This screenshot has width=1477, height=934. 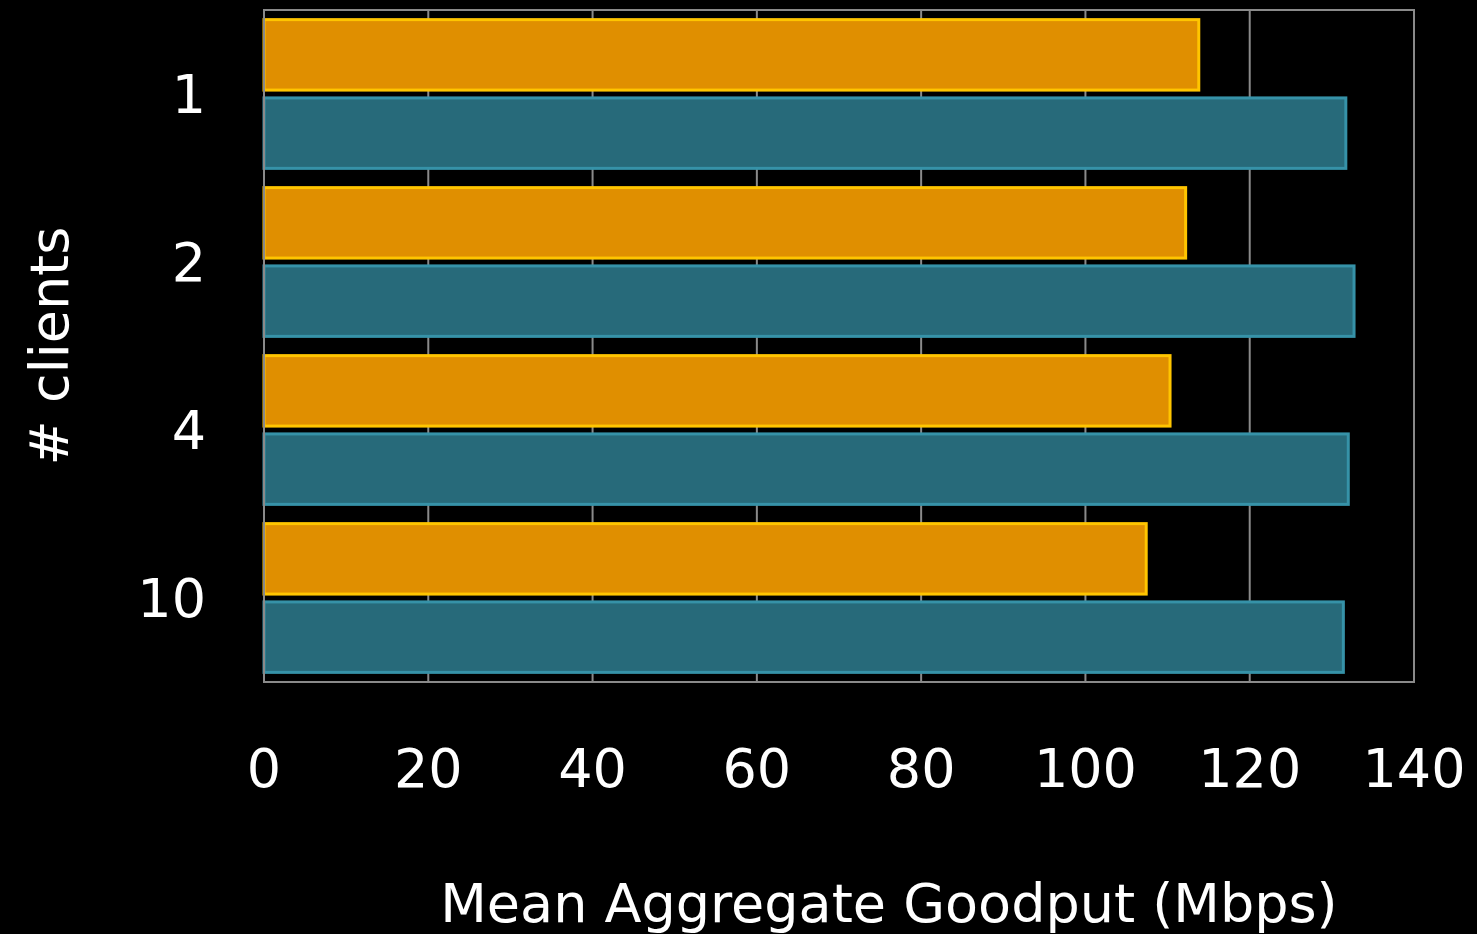 What do you see at coordinates (188, 430) in the screenshot?
I see `y-tick-label: 4` at bounding box center [188, 430].